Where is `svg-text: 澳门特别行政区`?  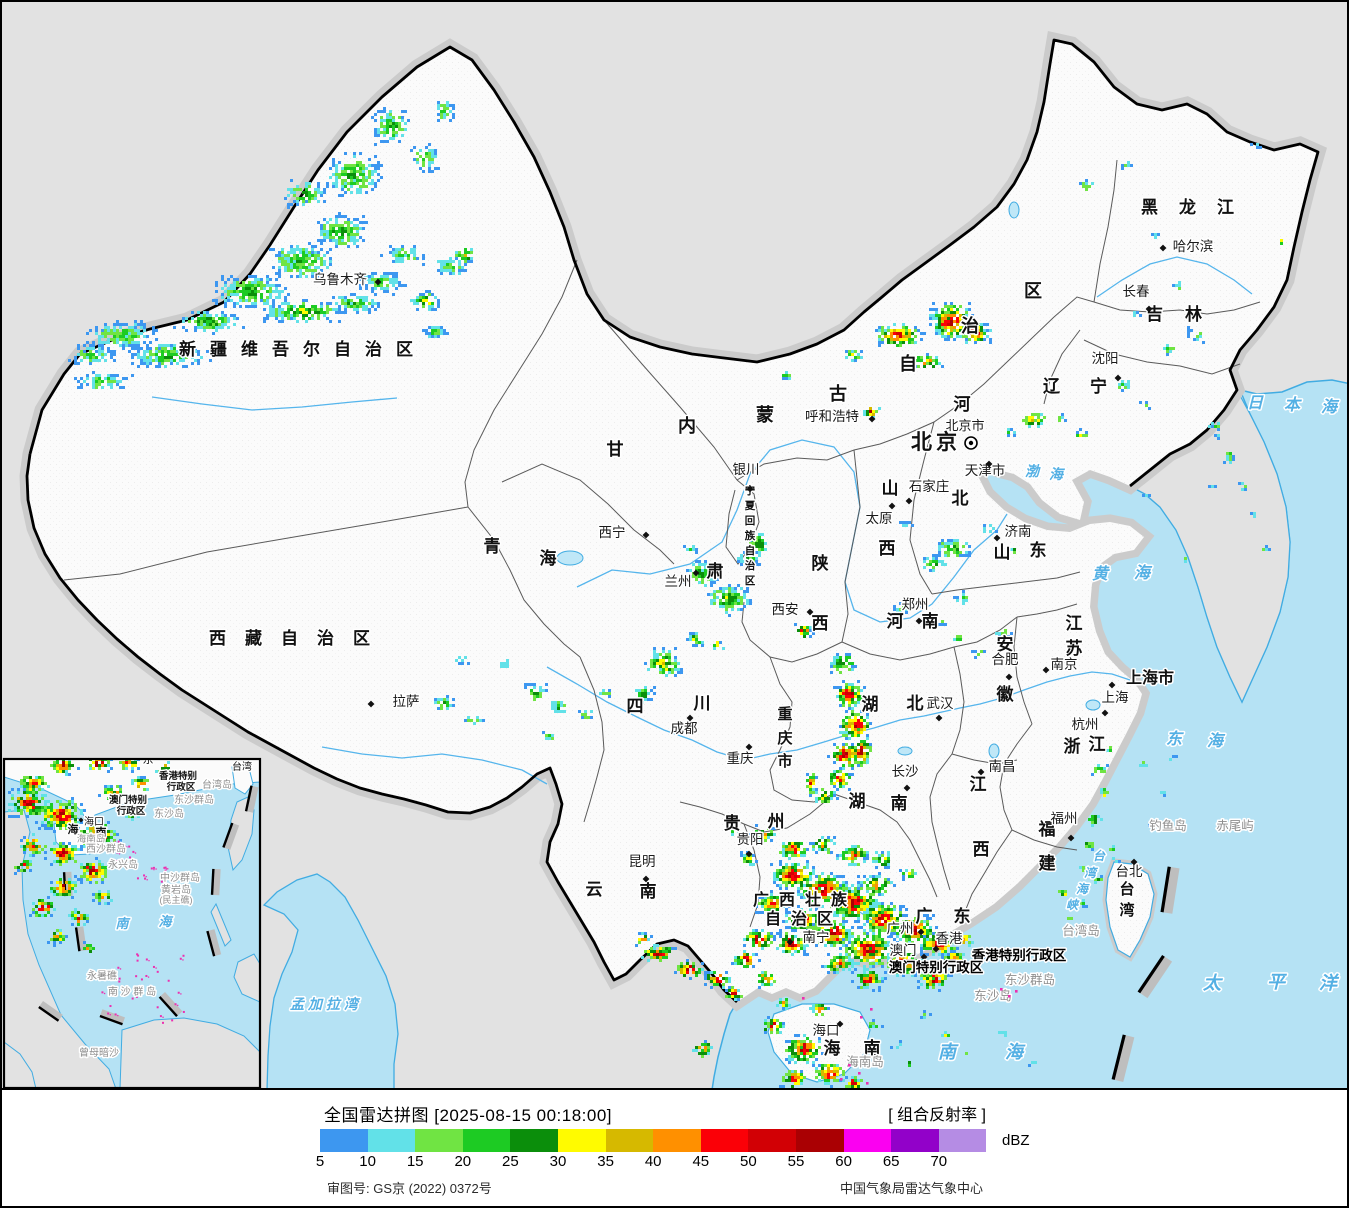
svg-text: 澳门特别行政区 is located at coordinates (936, 967).